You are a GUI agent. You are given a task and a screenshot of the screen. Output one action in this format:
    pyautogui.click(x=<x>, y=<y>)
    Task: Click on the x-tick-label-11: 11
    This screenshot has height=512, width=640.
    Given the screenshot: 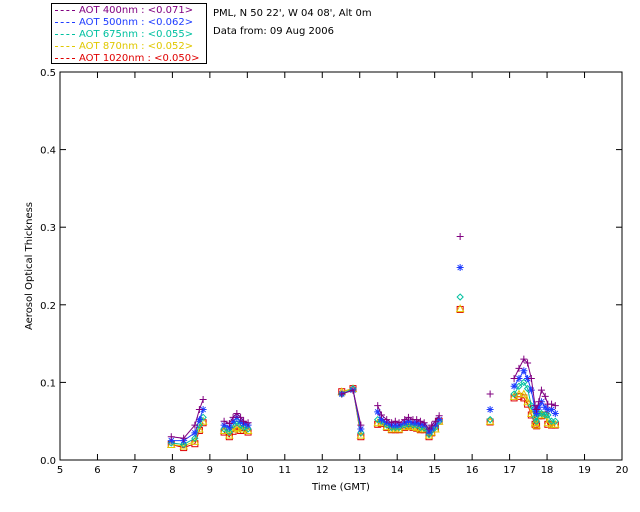 What is the action you would take?
    pyautogui.click(x=284, y=470)
    